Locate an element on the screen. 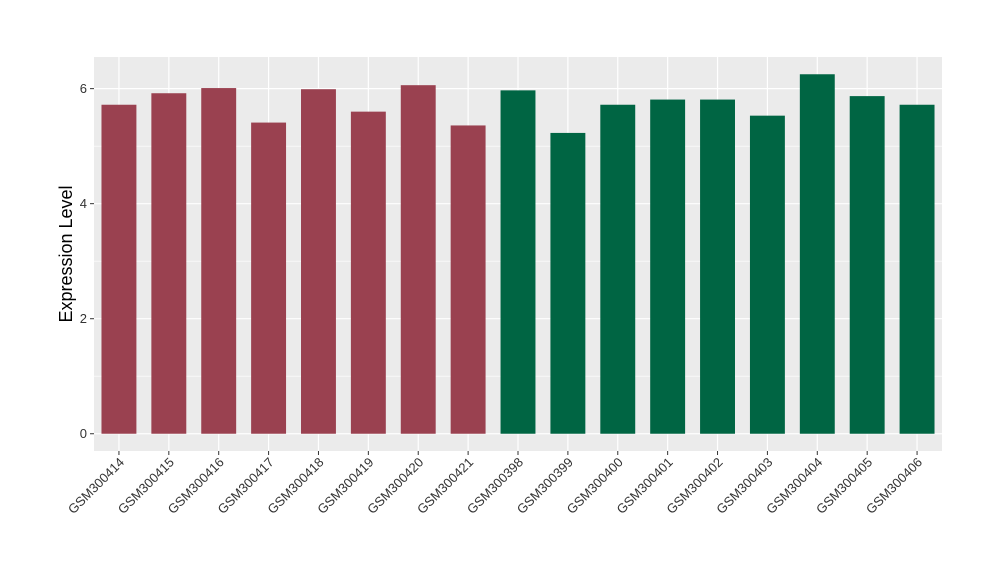 The height and width of the screenshot is (580, 1000). bar-GSM300398 is located at coordinates (518, 262).